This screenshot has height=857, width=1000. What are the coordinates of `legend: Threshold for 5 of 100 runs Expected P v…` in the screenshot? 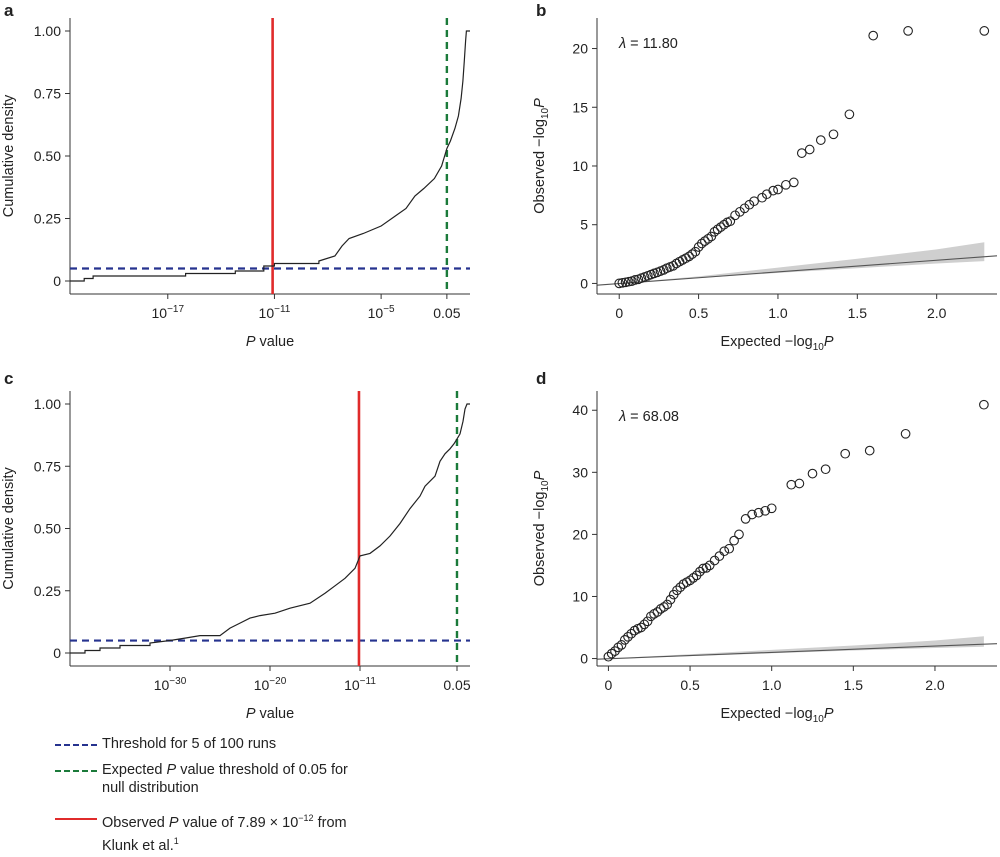 It's located at (260, 796).